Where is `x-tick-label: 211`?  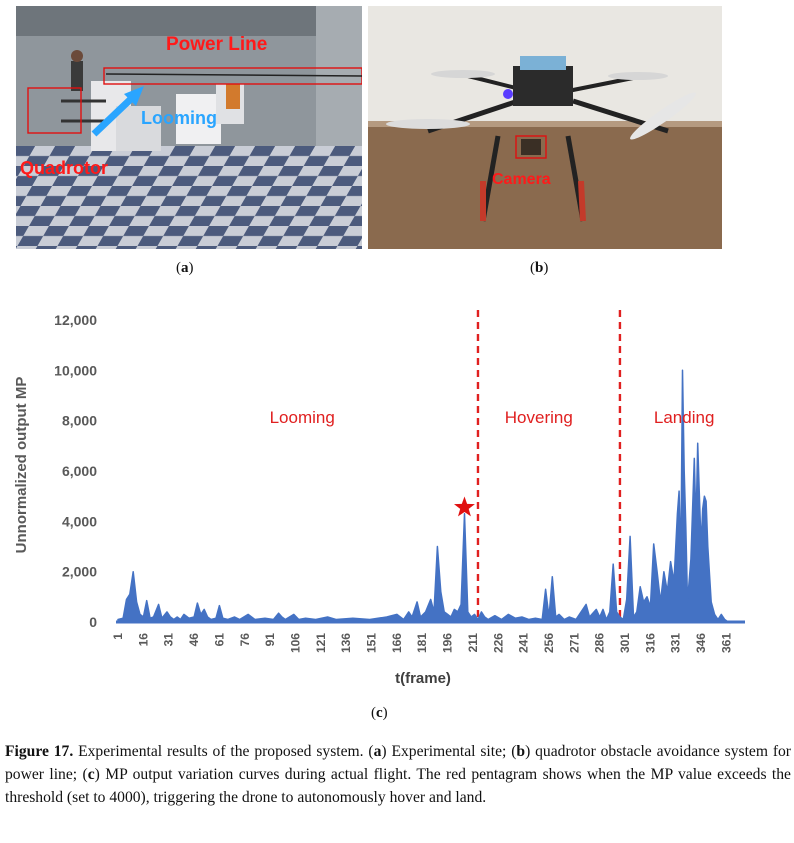
x-tick-label: 211 is located at coordinates (473, 643).